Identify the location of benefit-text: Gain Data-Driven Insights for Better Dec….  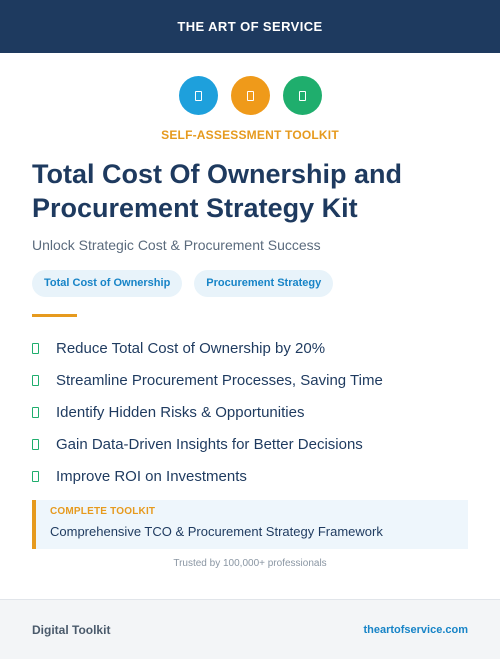
(209, 444).